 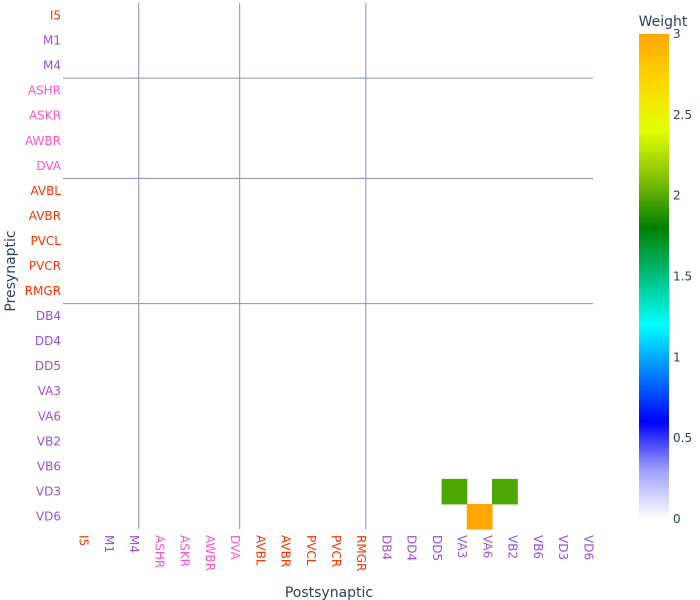 I want to click on y-tick-label: ASHR, so click(x=44, y=91).